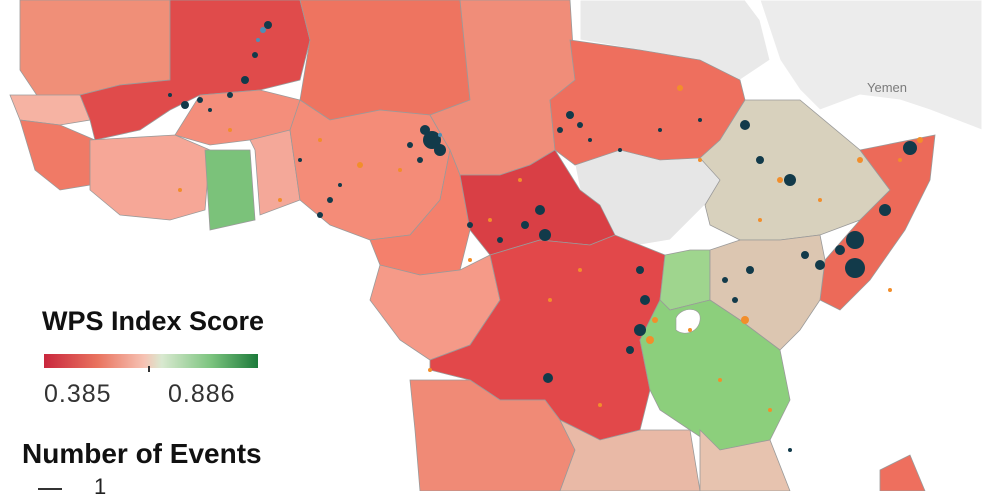 The image size is (982, 500). I want to click on region-senegal, so click(50, 110).